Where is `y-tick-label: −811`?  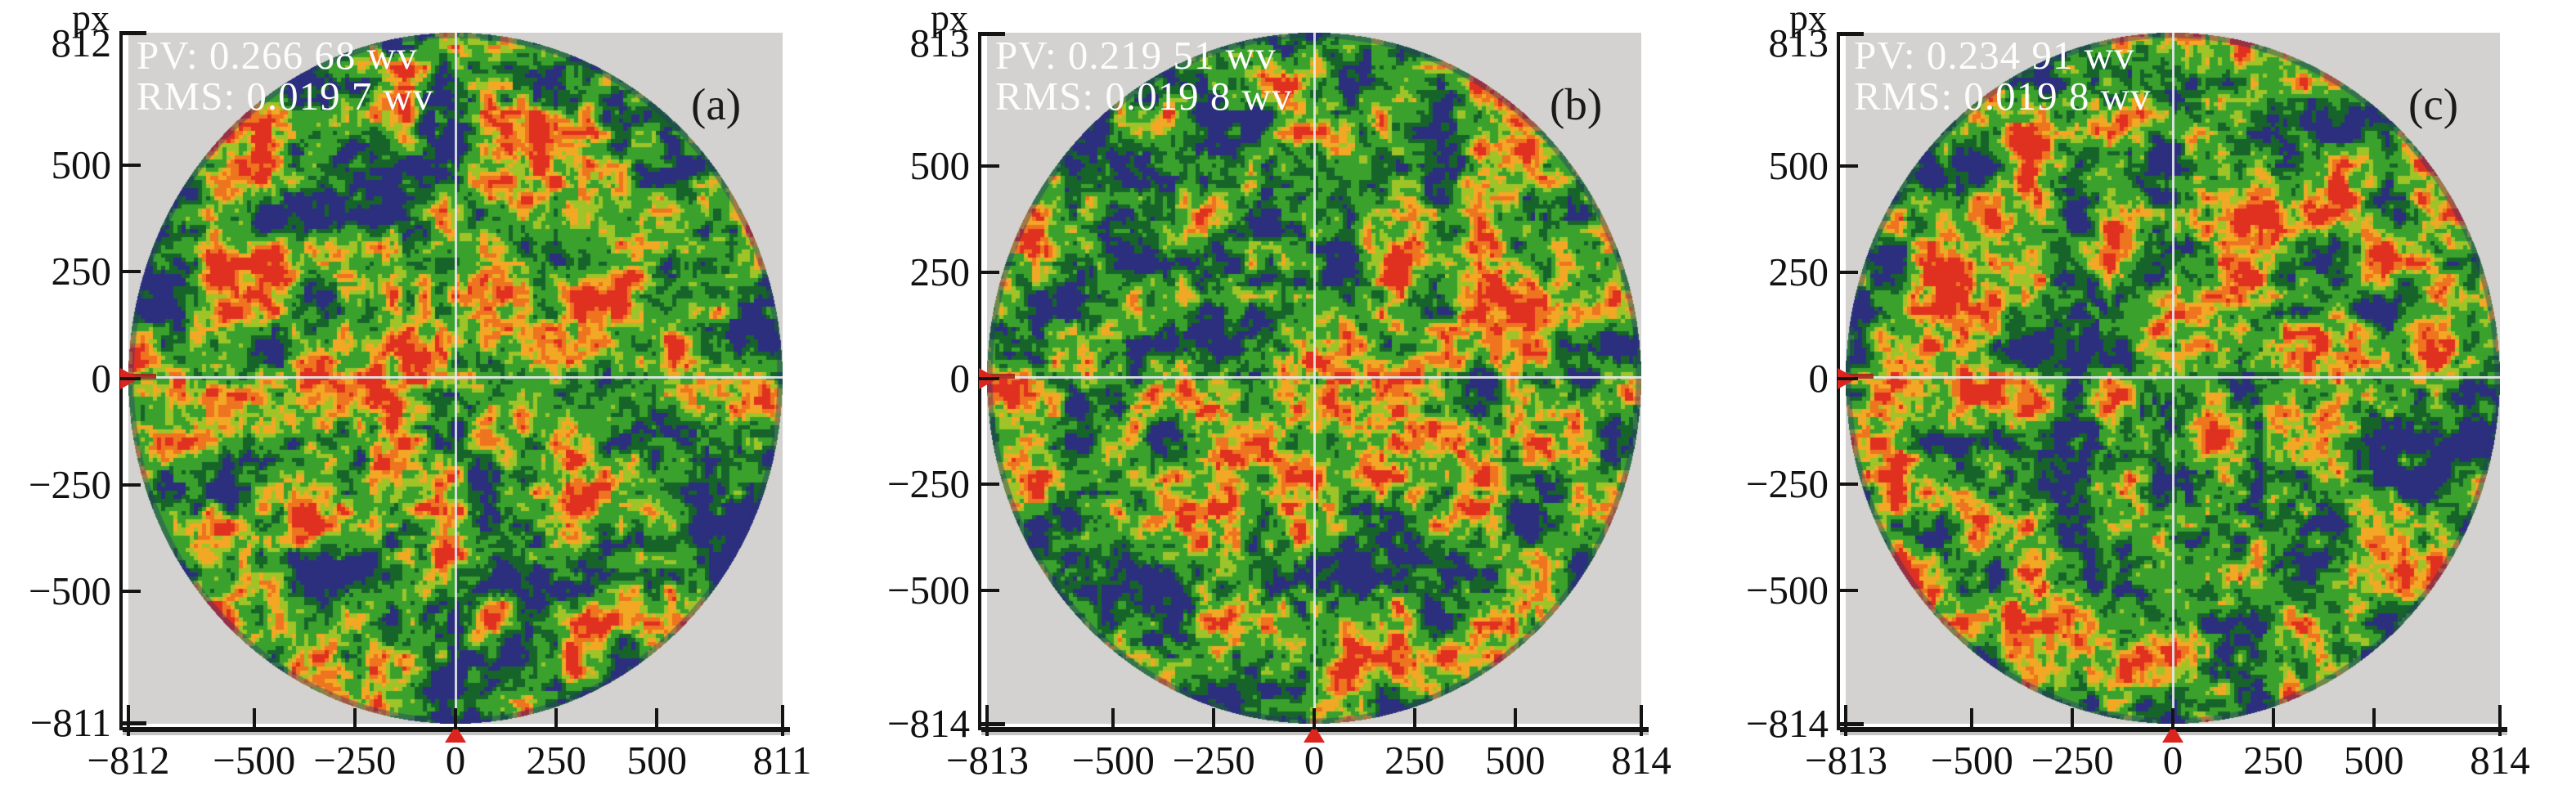
y-tick-label: −811 is located at coordinates (70, 723).